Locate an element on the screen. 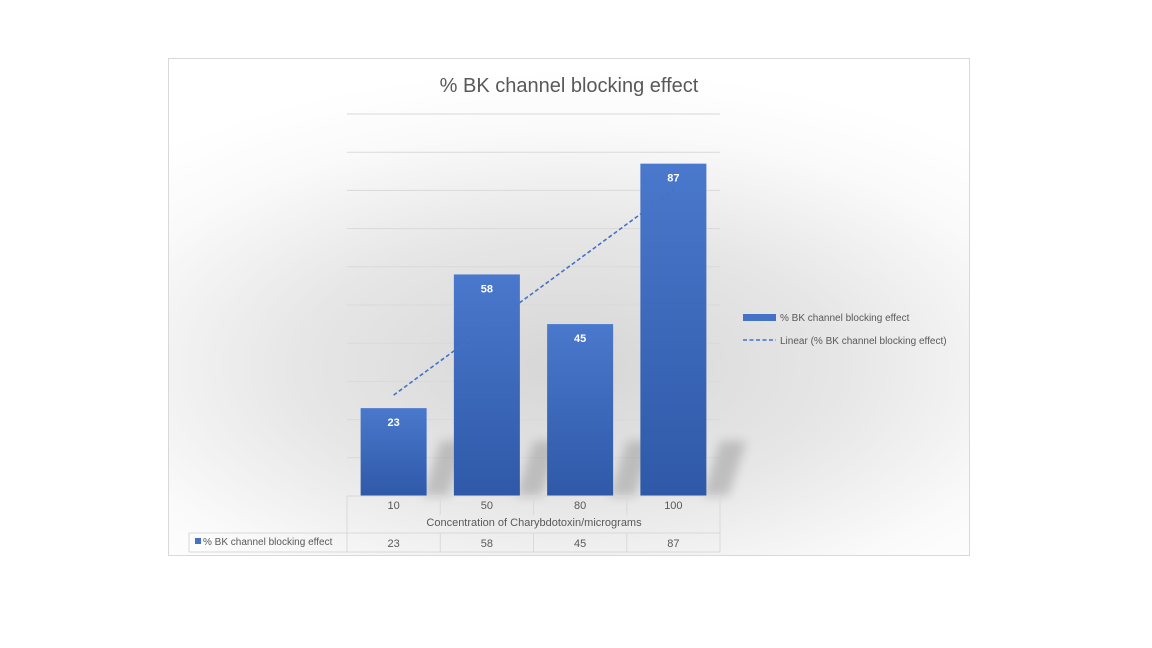 The image size is (1152, 648). bar-value-label: 23 is located at coordinates (394, 423).